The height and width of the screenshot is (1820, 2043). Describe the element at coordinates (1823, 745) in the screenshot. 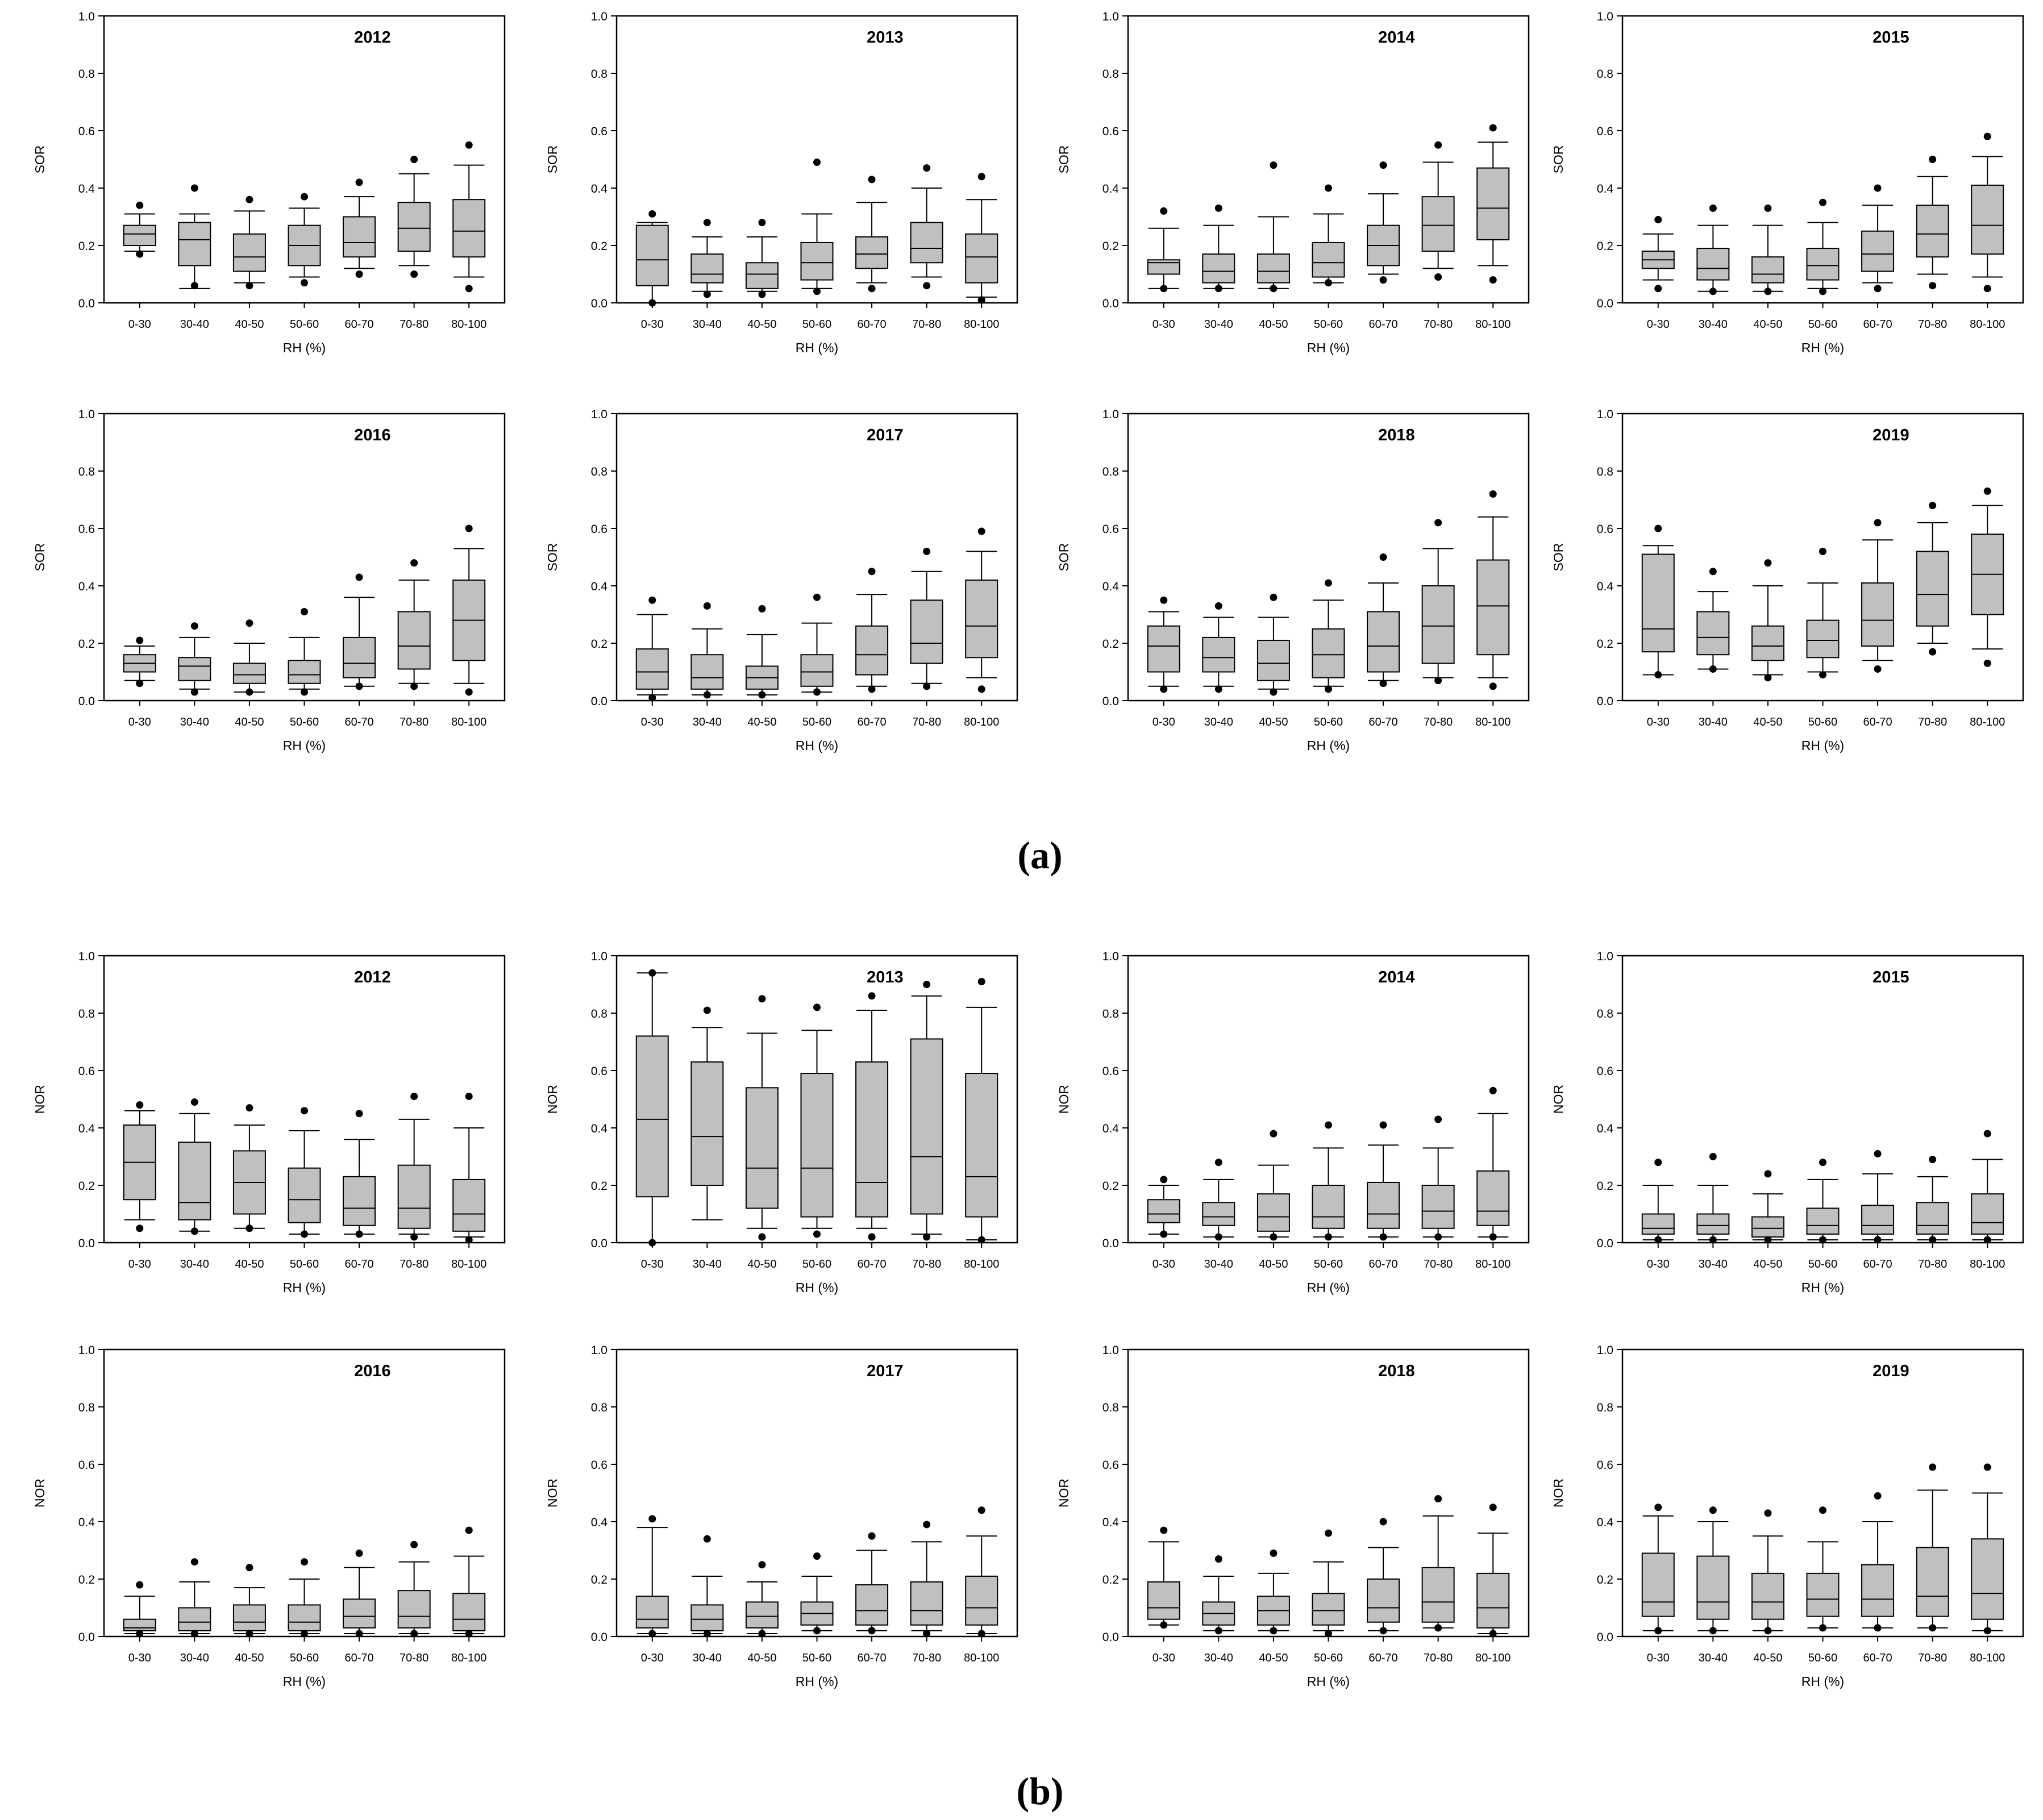

I see `chart-7-xlabel: RH (%)` at that location.